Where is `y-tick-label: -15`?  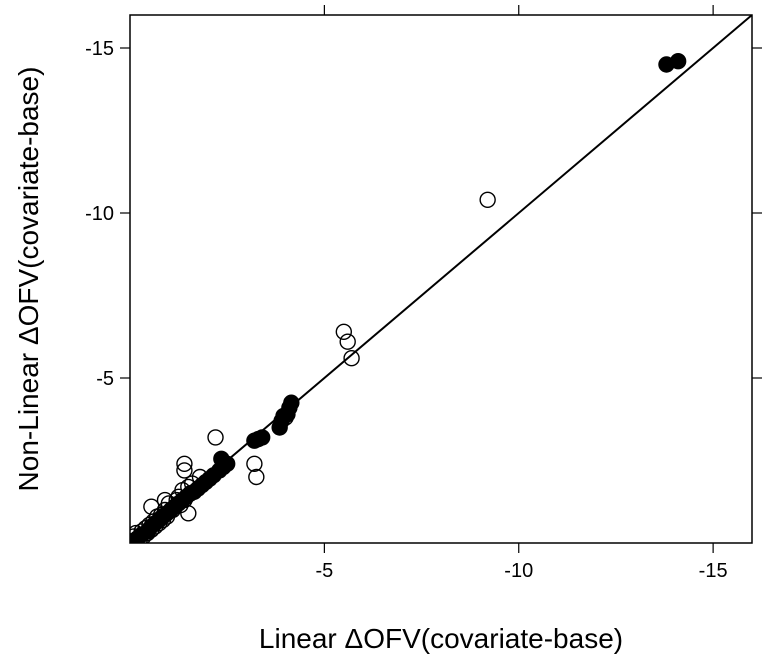 y-tick-label: -15 is located at coordinates (99, 49).